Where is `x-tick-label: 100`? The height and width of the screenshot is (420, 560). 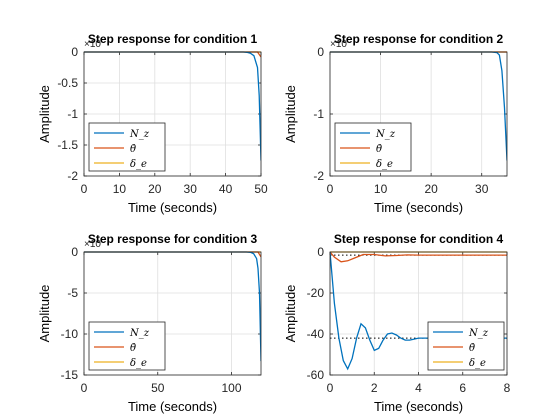 x-tick-label: 100 is located at coordinates (231, 388).